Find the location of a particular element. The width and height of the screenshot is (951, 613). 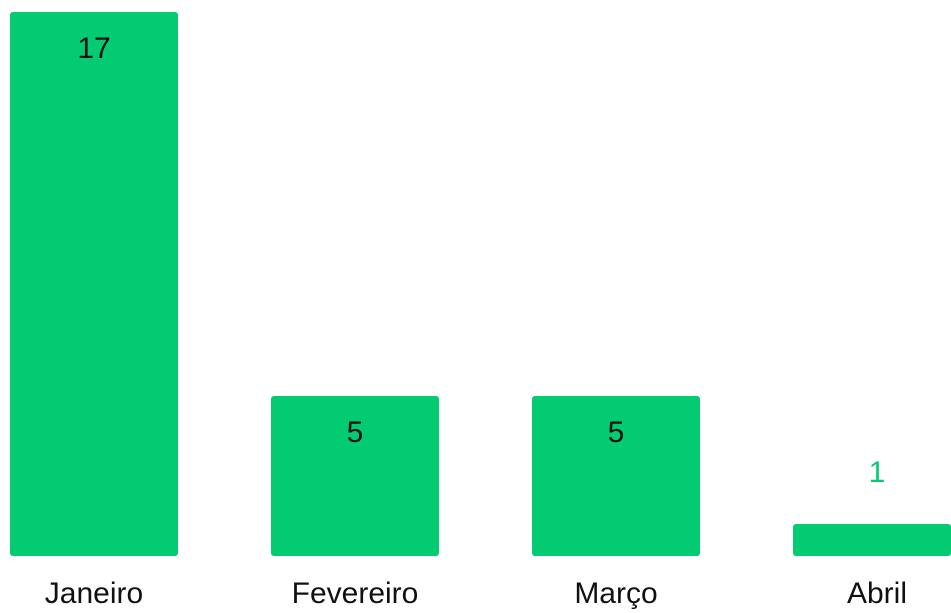

category-label: Abril is located at coordinates (877, 593).